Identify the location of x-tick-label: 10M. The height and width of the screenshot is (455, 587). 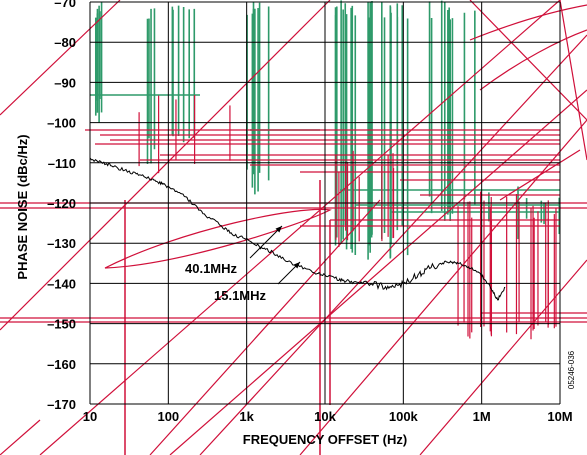
(559, 416).